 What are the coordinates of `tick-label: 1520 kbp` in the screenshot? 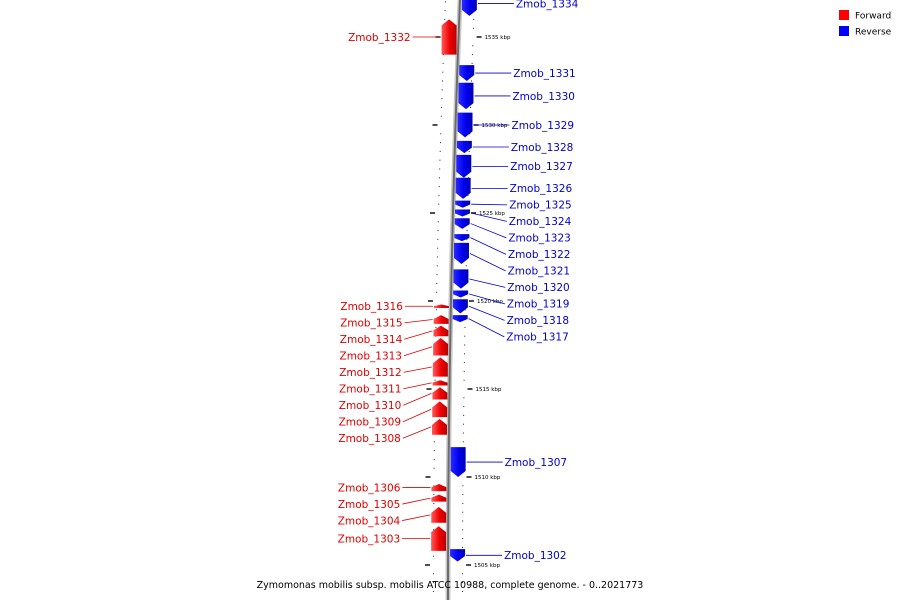 It's located at (490, 302).